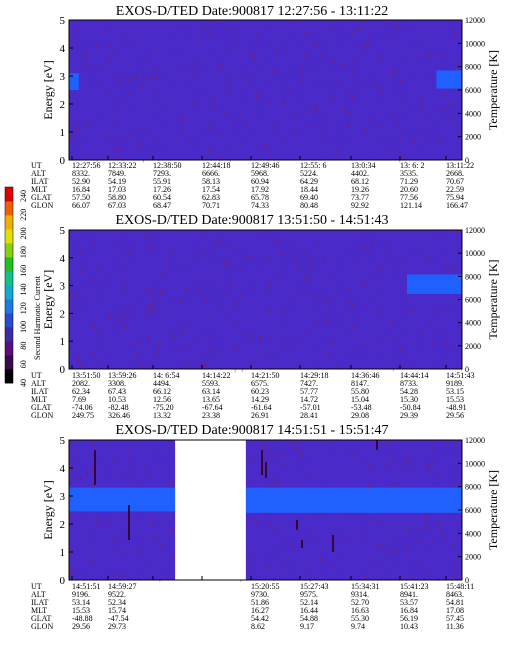  Describe the element at coordinates (162, 173) in the screenshot. I see `ephemeris-value: 7293.` at that location.